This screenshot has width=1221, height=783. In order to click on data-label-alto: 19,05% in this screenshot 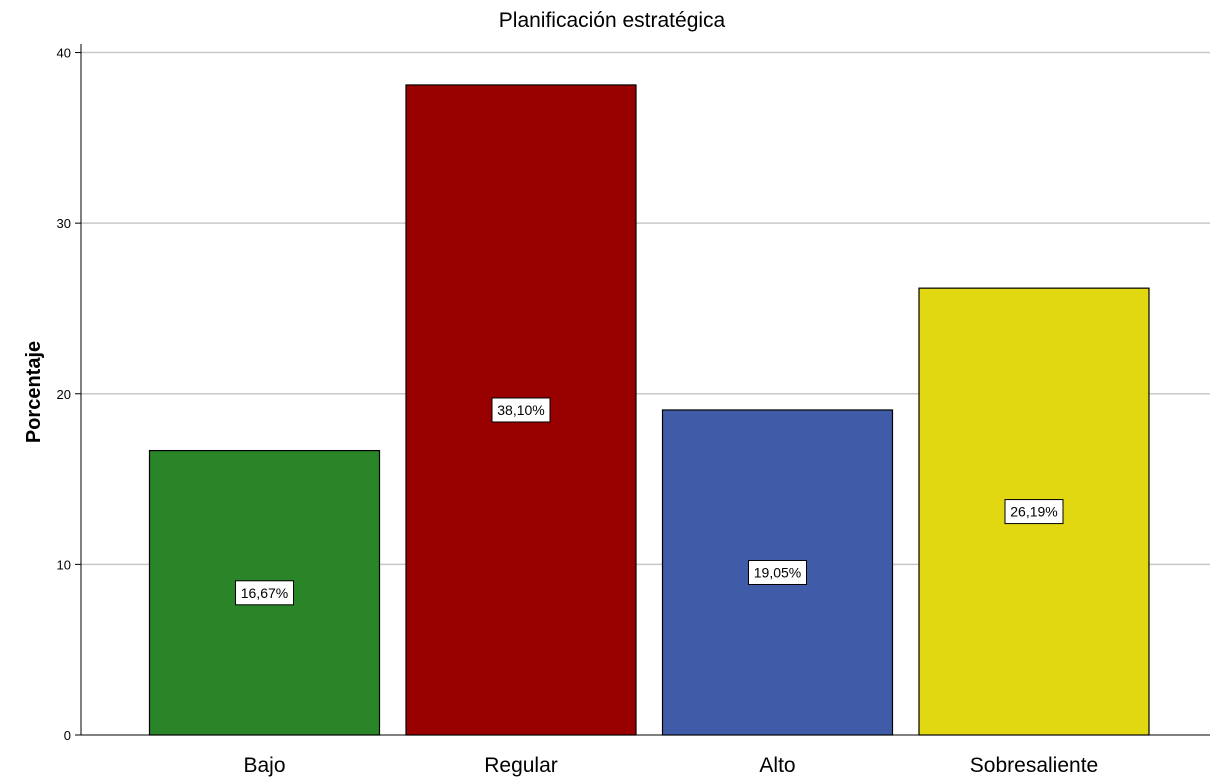, I will do `click(777, 572)`.